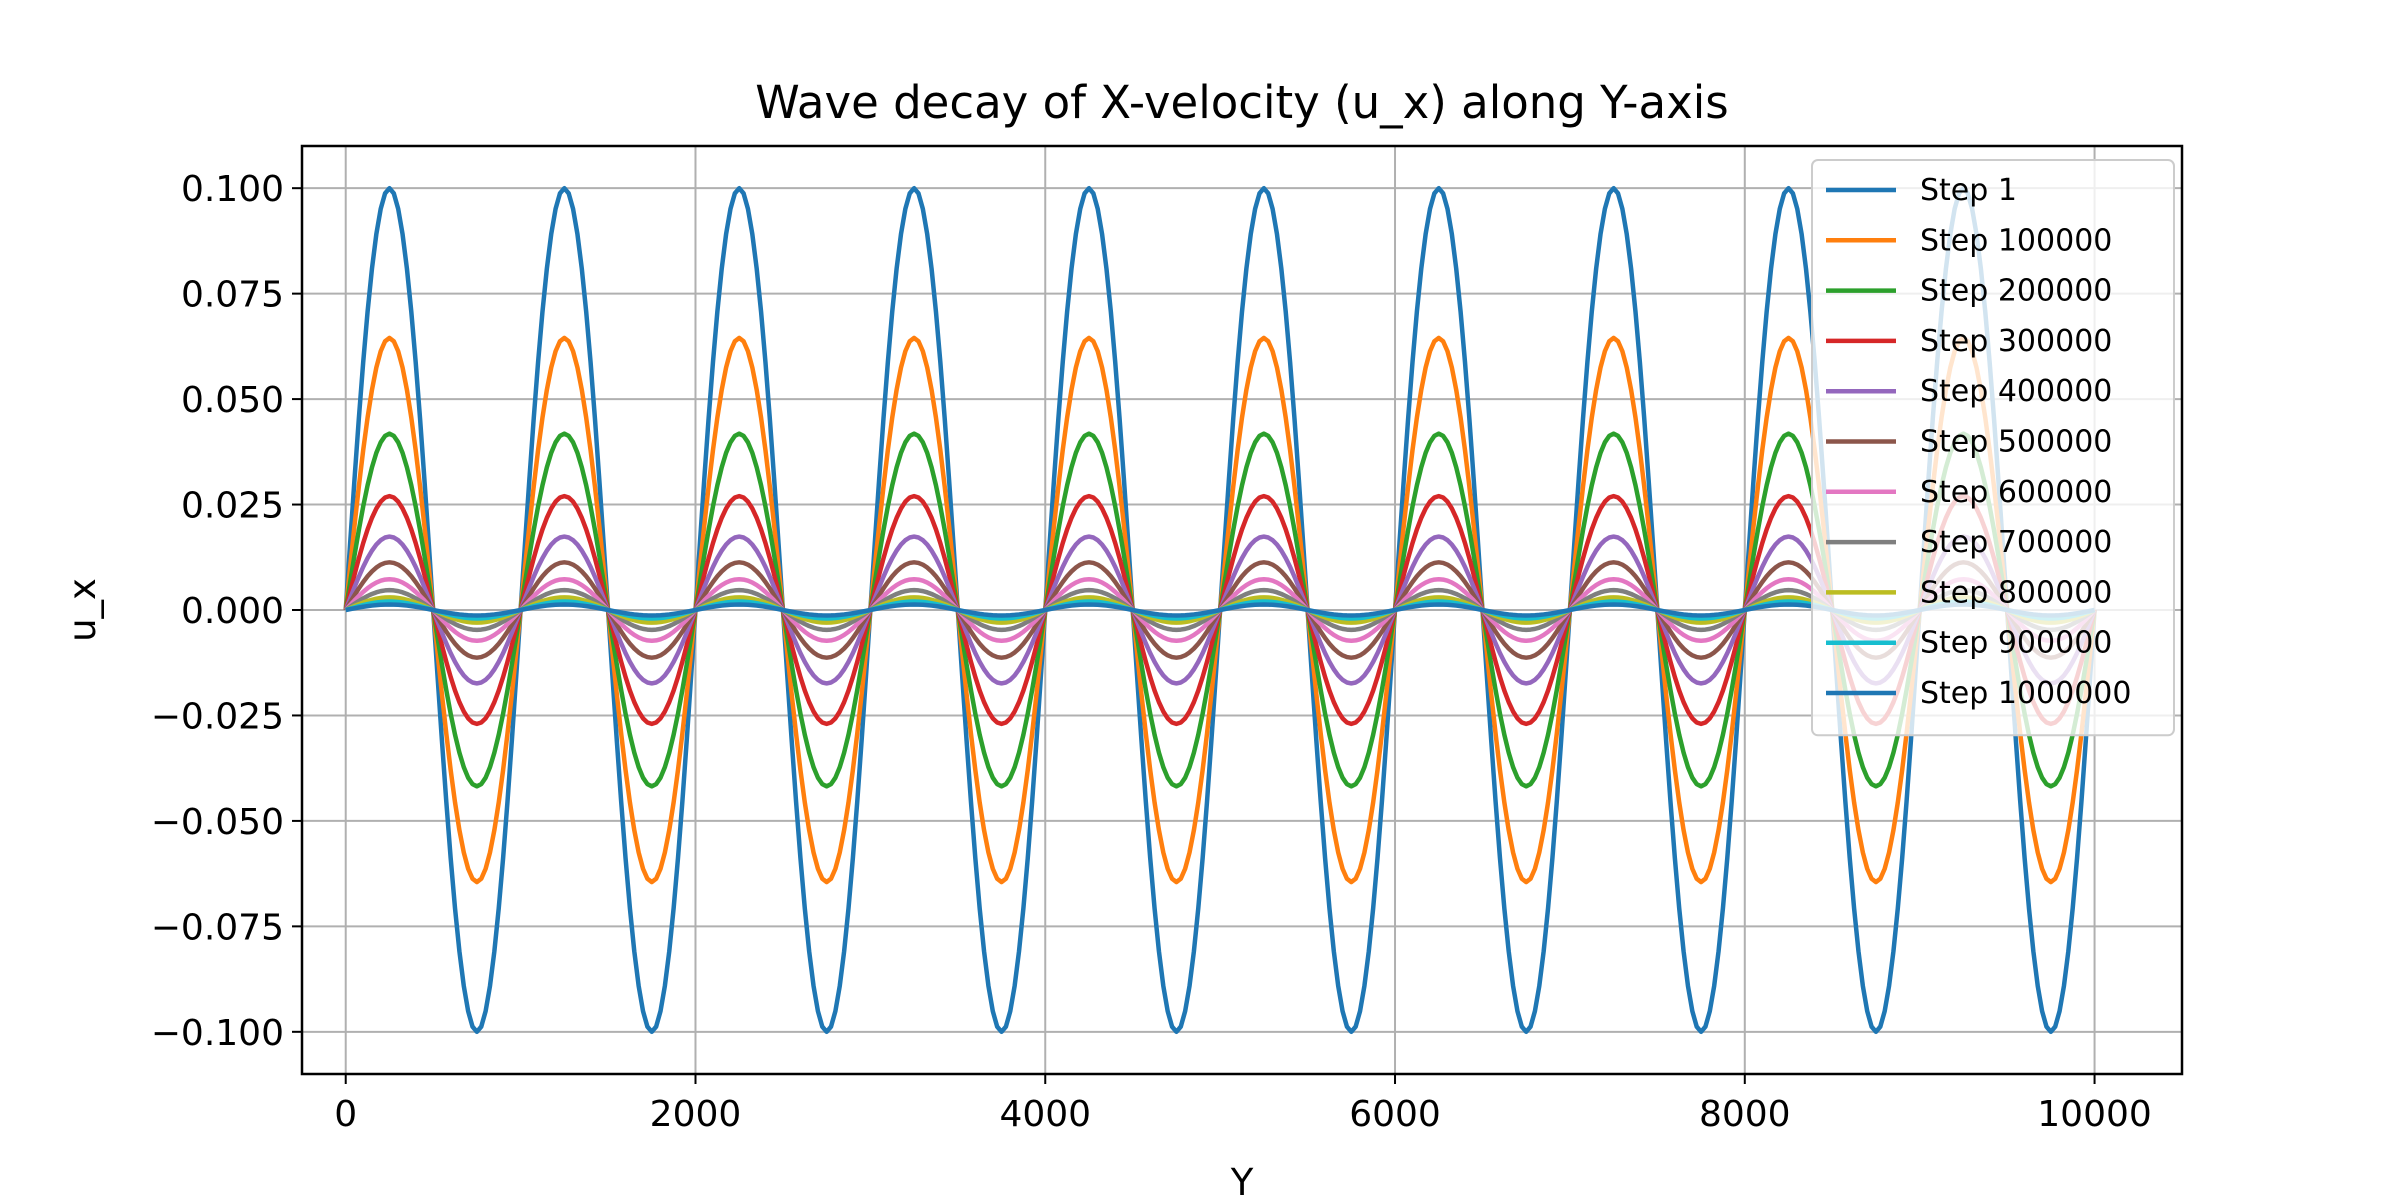 This screenshot has width=2400, height=1200. What do you see at coordinates (2016, 442) in the screenshot?
I see `legend-entry: Step 500000` at bounding box center [2016, 442].